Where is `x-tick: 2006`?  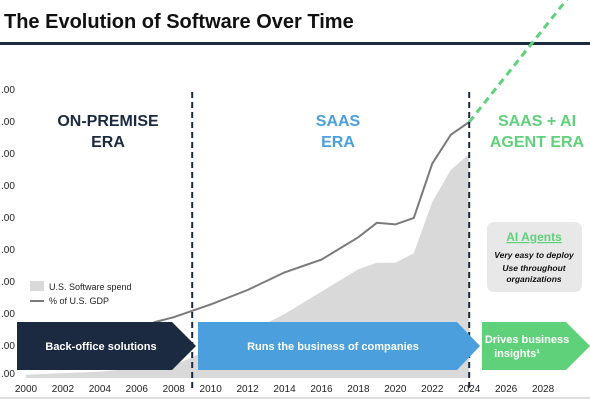 x-tick: 2006 is located at coordinates (137, 389).